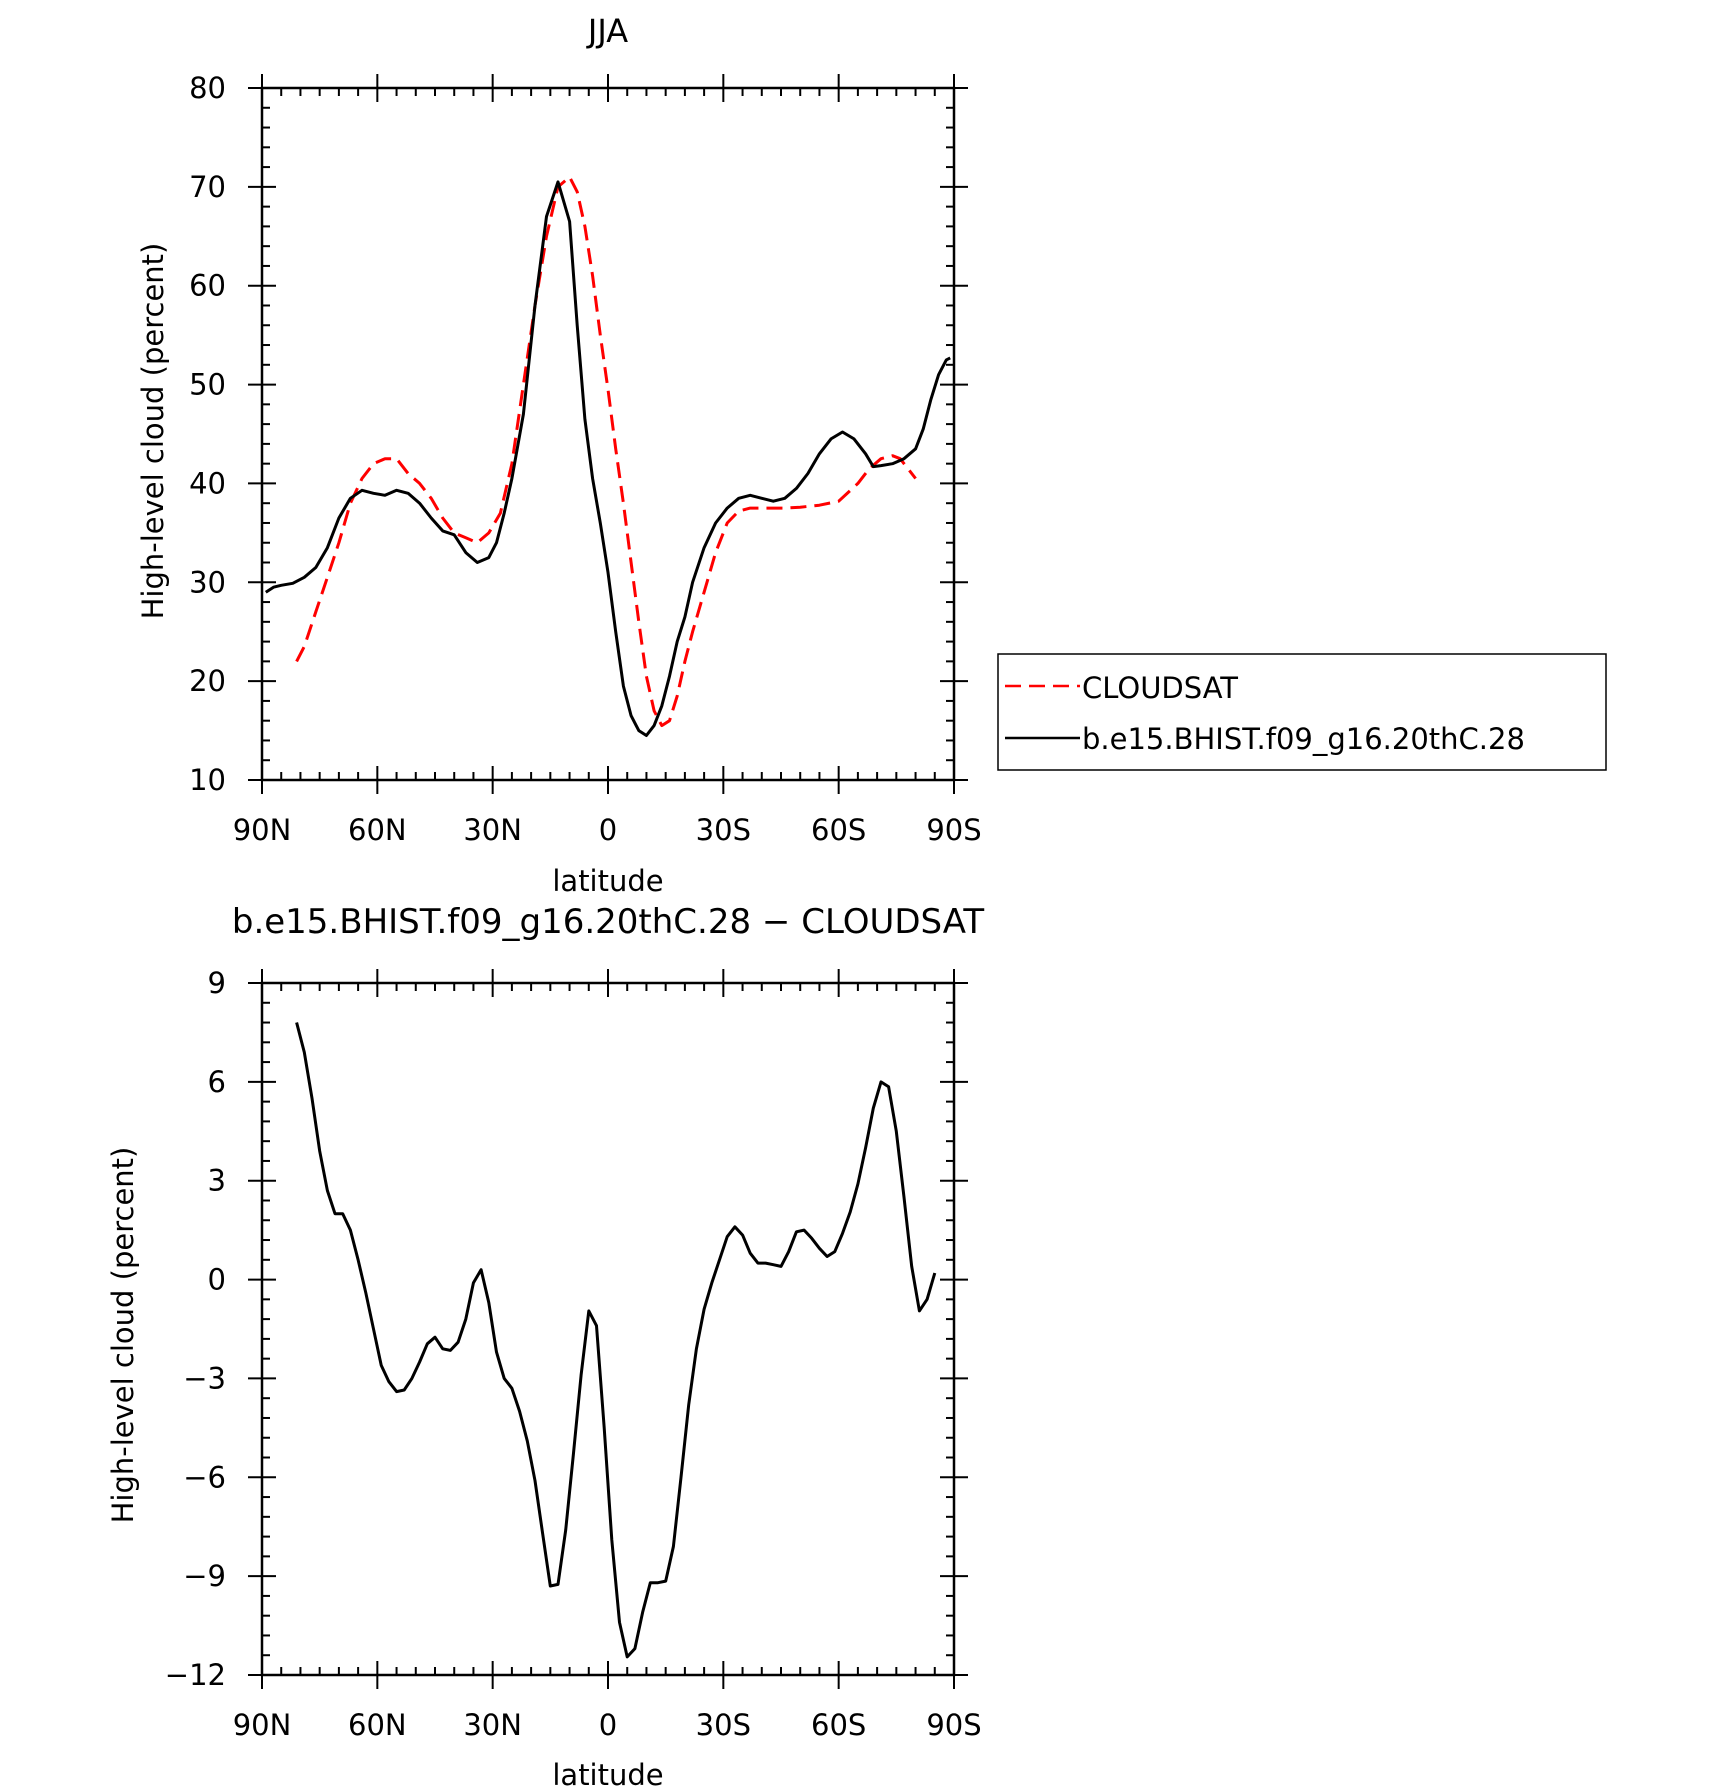 This screenshot has width=1710, height=1789. I want to click on y-tick-label: 60, so click(207, 286).